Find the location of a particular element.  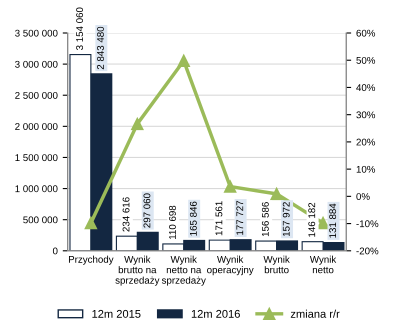

legend-label: zmiana r/r is located at coordinates (315, 314).